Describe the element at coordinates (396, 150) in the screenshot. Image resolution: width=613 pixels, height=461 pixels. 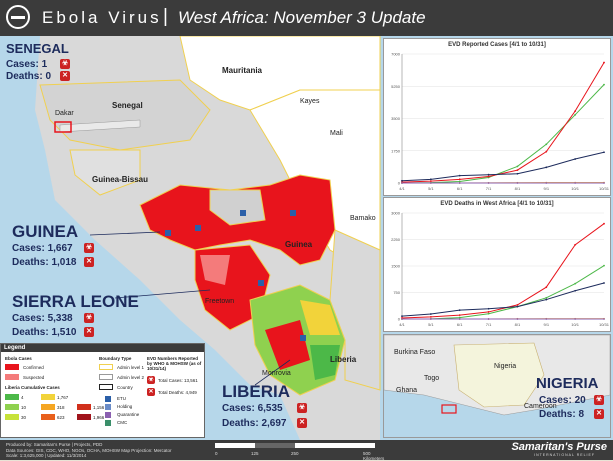
I see `y-tick-label: 1750` at that location.